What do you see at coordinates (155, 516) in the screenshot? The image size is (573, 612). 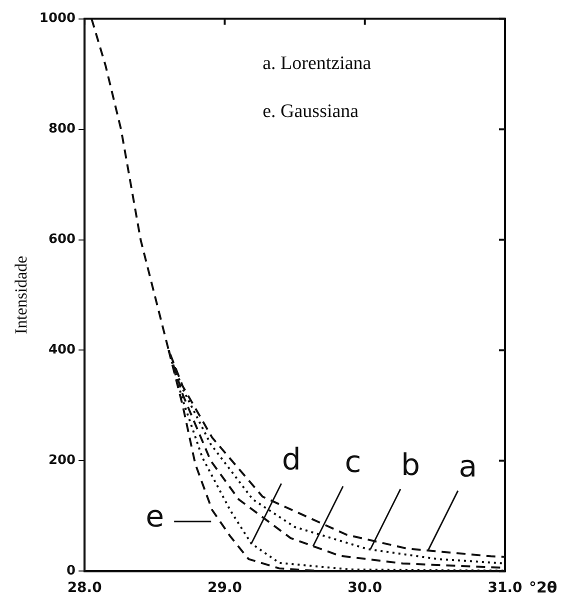 I see `annotation: e` at bounding box center [155, 516].